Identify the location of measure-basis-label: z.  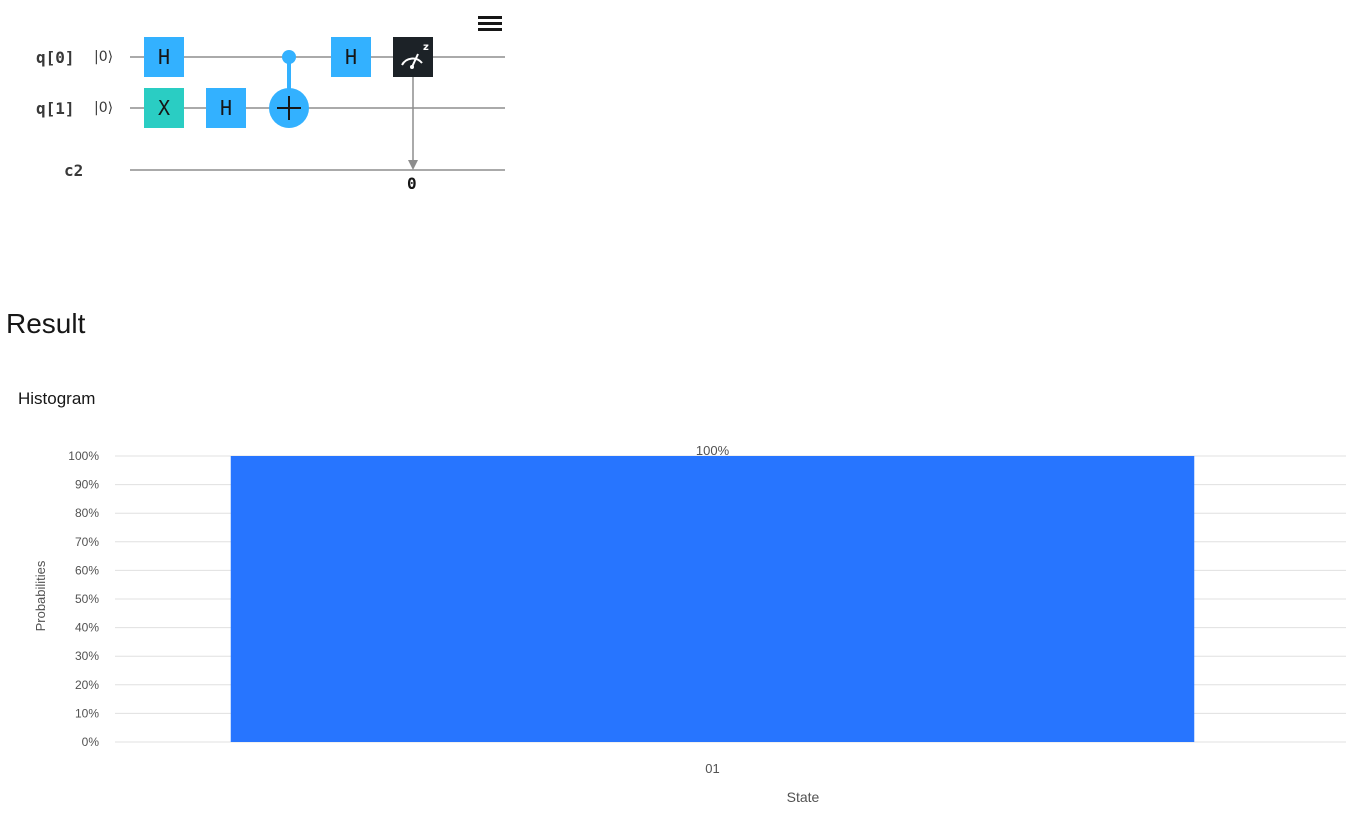
(426, 47).